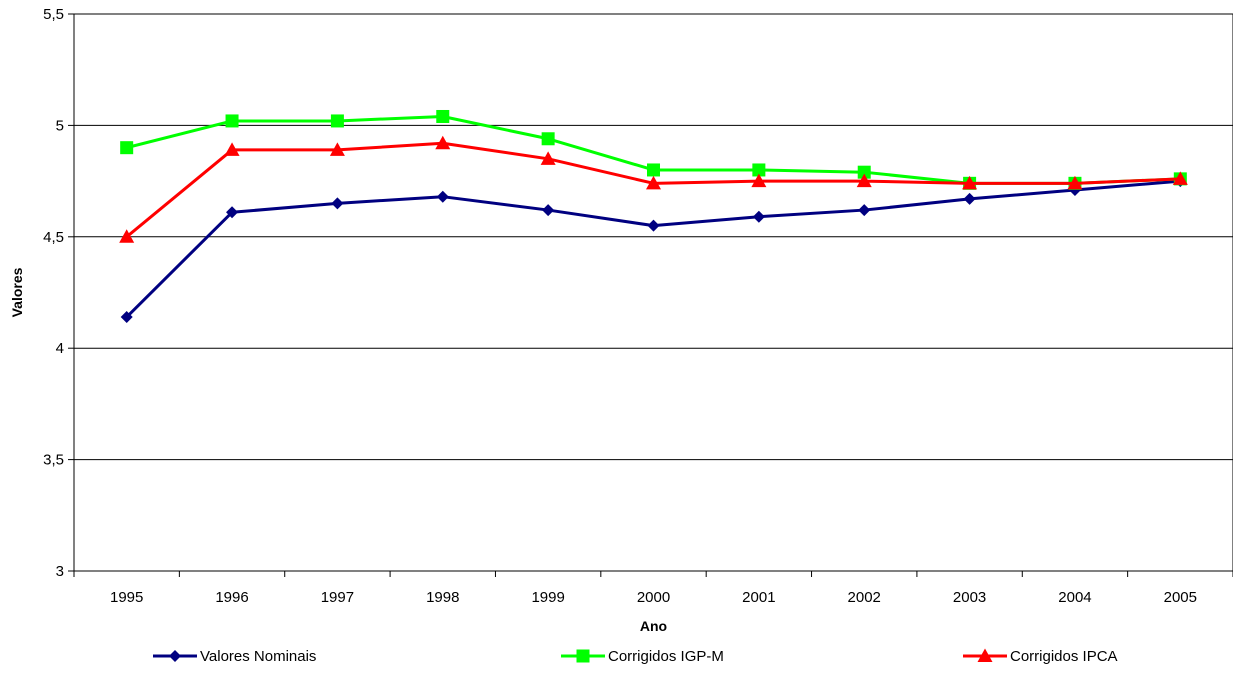  What do you see at coordinates (442, 597) in the screenshot?
I see `x-tick-label: 1998` at bounding box center [442, 597].